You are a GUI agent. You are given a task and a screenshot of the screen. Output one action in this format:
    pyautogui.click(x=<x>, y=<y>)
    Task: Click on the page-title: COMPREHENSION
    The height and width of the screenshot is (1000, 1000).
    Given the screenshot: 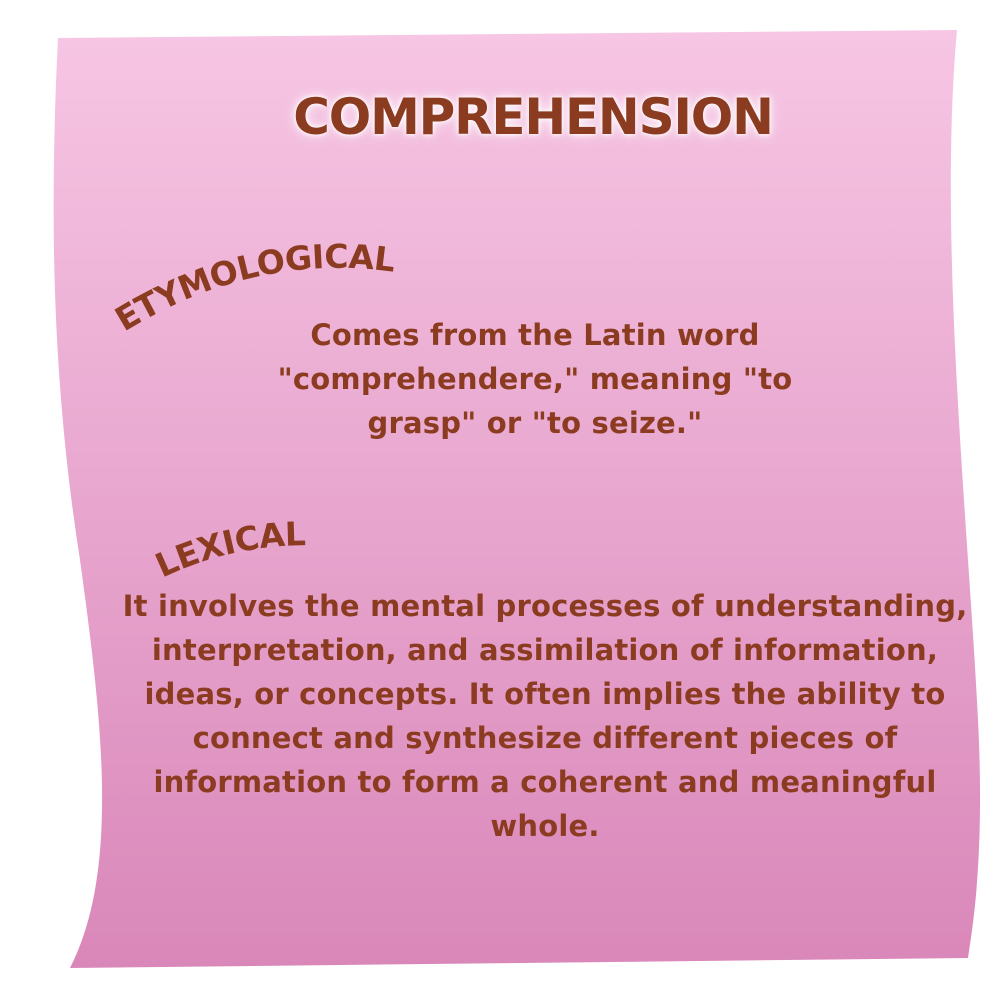 What is the action you would take?
    pyautogui.click(x=533, y=117)
    